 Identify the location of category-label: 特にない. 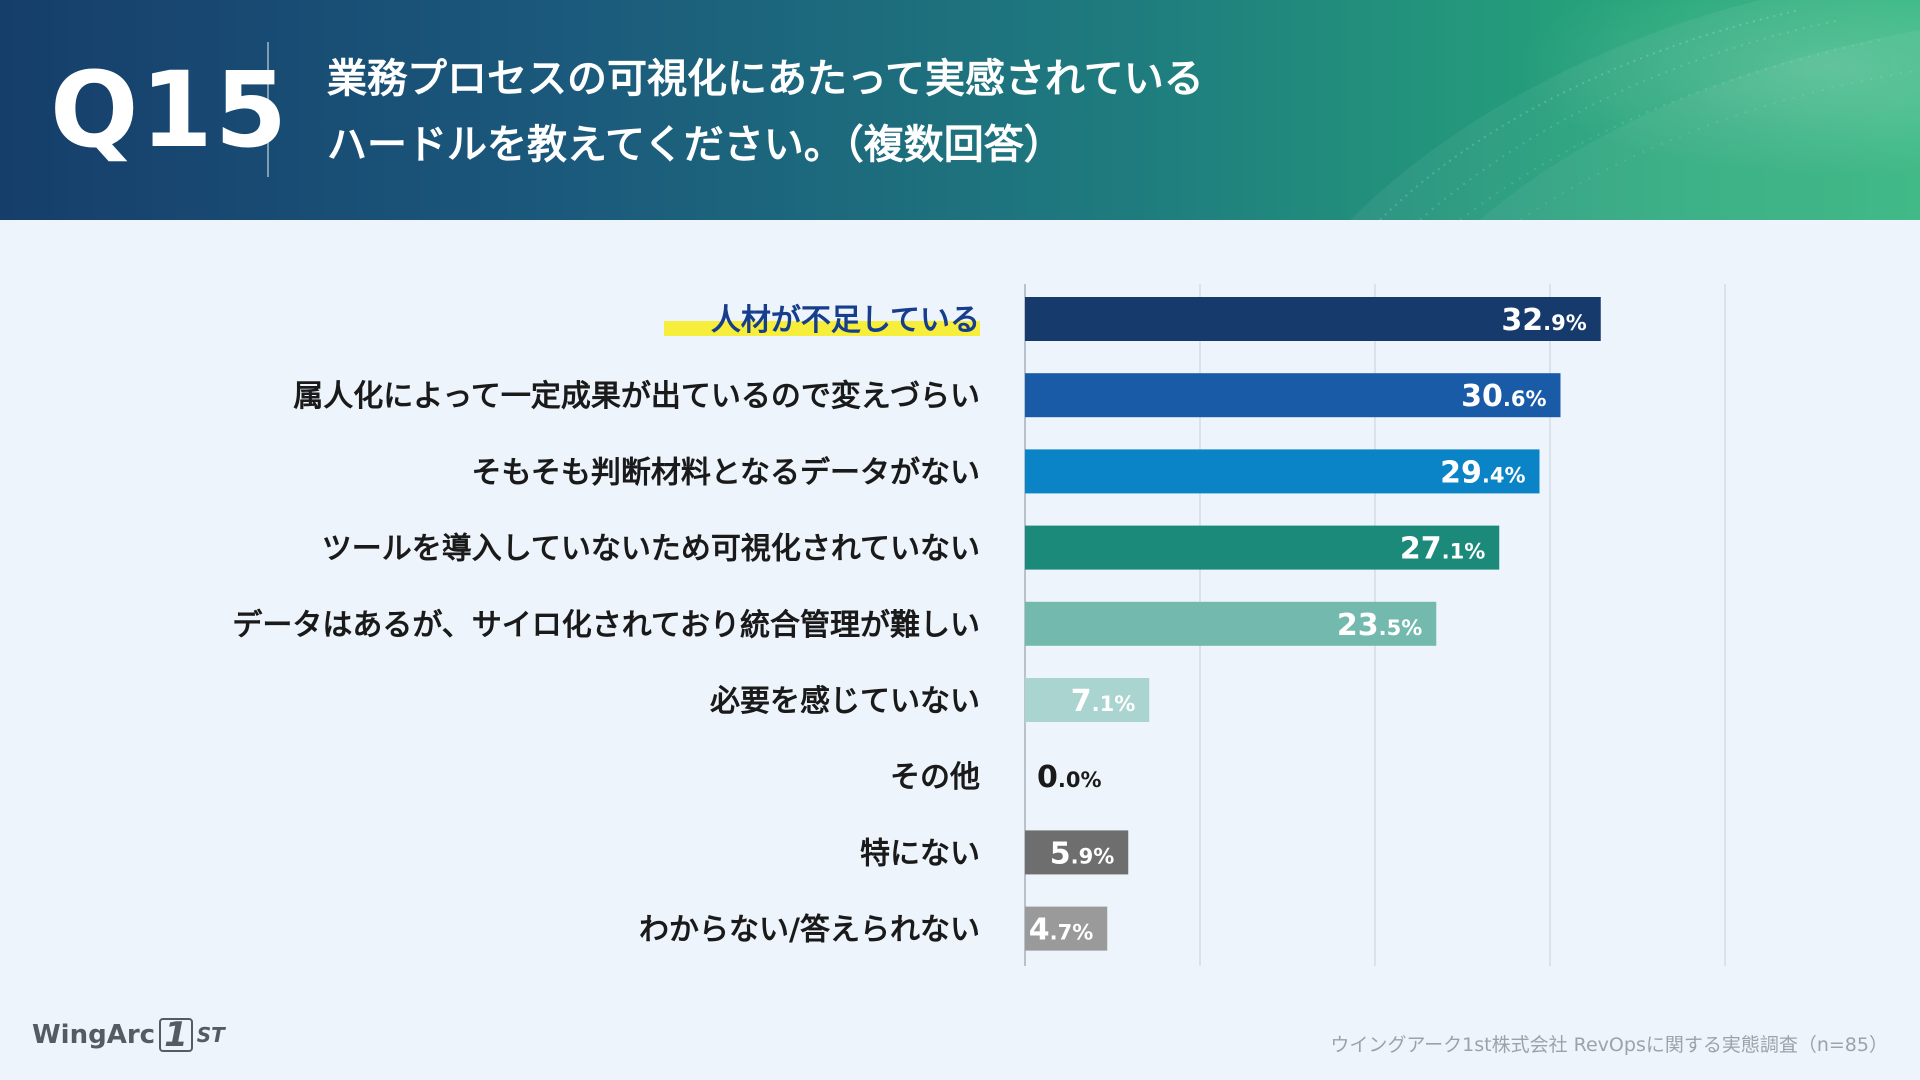
(920, 853).